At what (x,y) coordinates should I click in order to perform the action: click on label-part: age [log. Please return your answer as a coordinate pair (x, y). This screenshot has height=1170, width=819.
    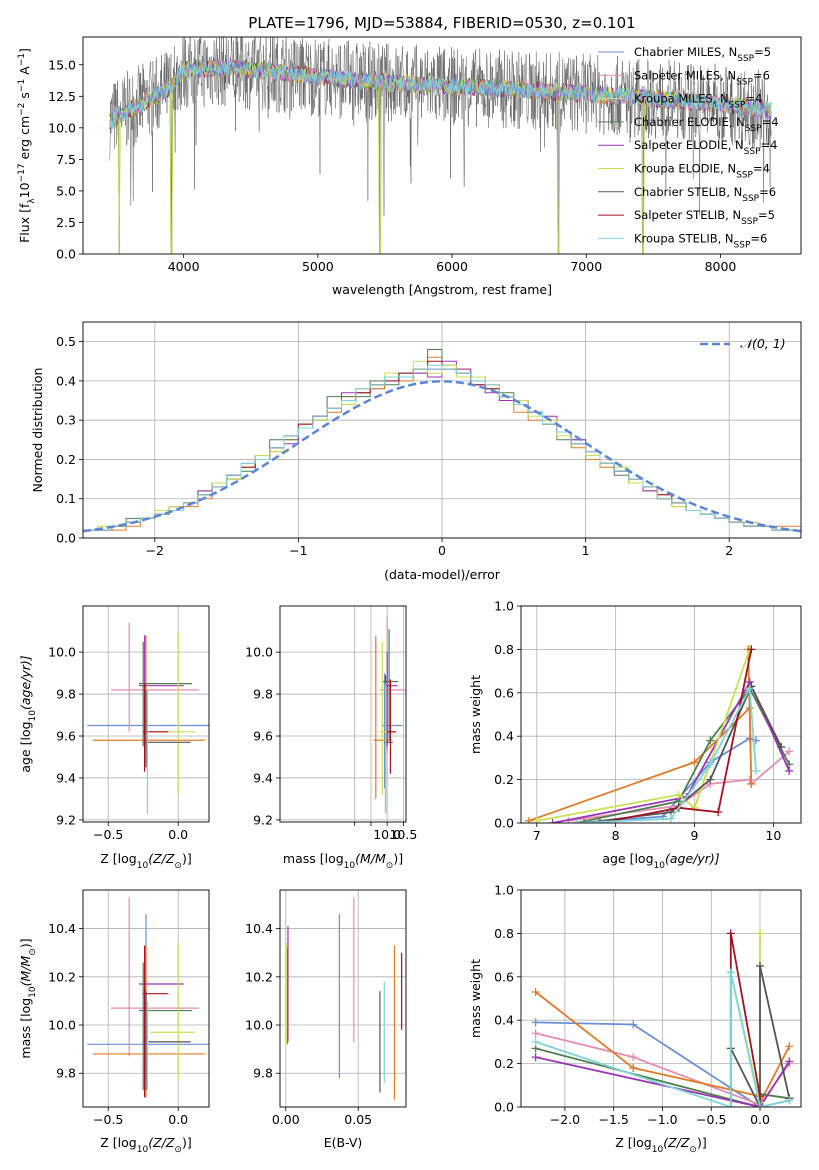
    Looking at the image, I should click on (25, 746).